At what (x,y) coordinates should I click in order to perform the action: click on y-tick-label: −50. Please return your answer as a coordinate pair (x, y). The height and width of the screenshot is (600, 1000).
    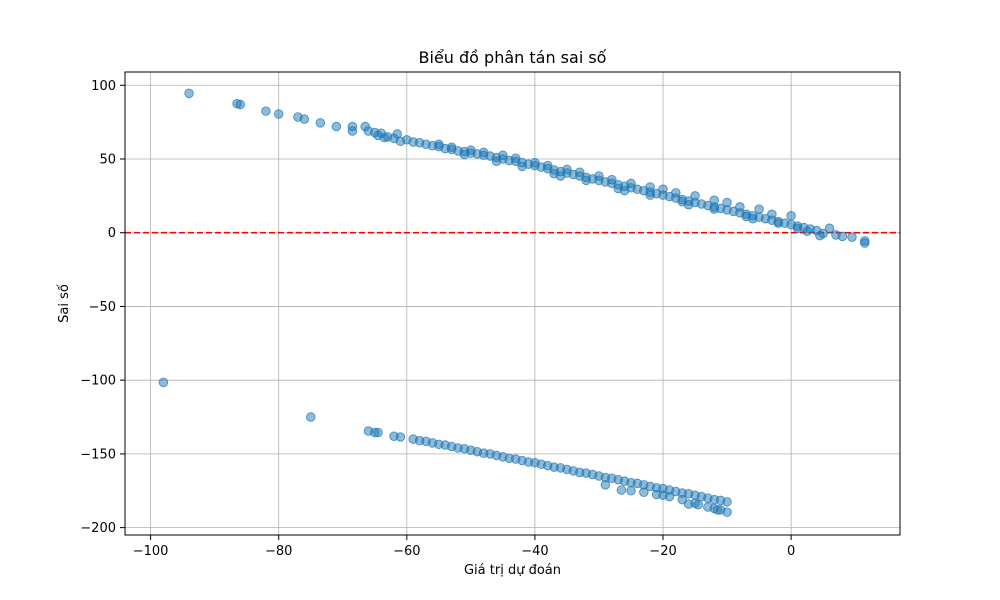
    Looking at the image, I should click on (102, 307).